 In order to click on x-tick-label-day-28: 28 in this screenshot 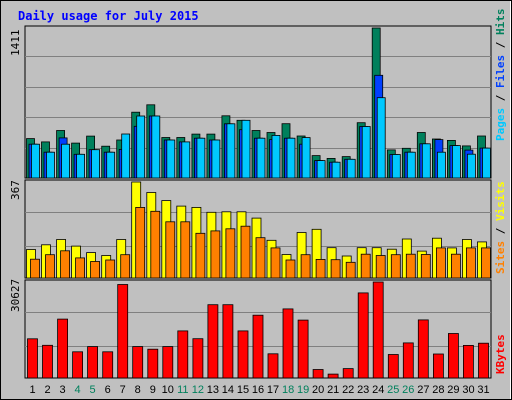, I will do `click(438, 390)`.